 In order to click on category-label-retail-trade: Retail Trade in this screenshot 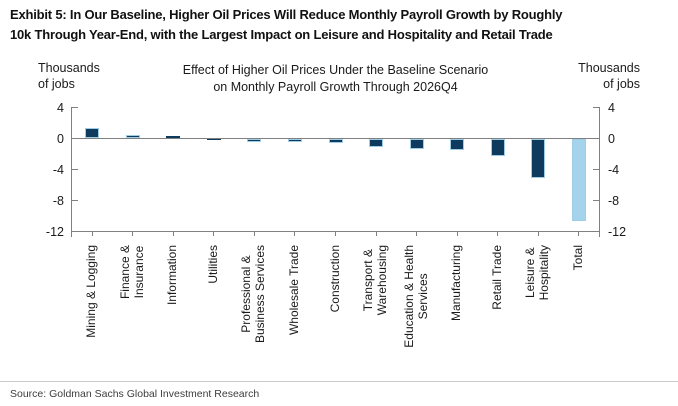, I will do `click(496, 277)`.